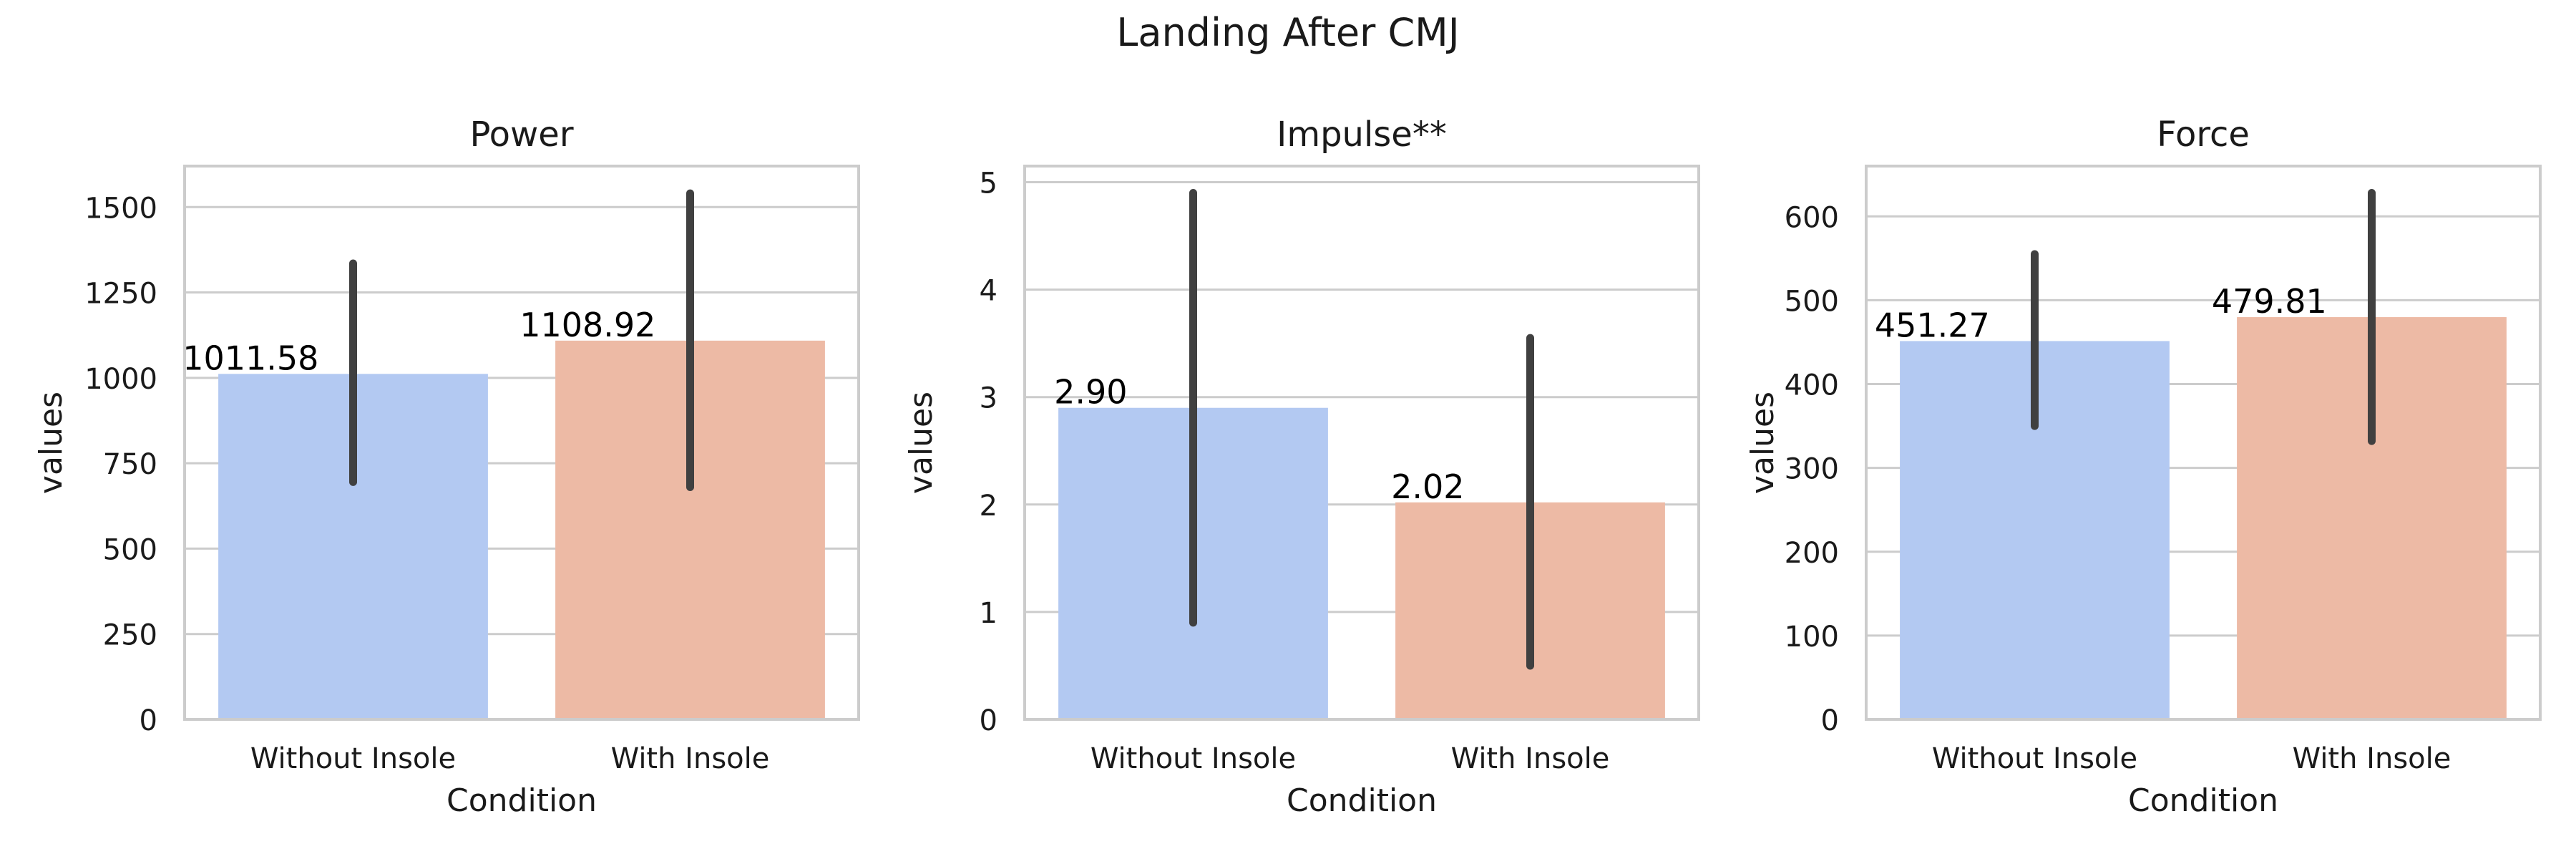  I want to click on y-tick-label: 5, so click(988, 184).